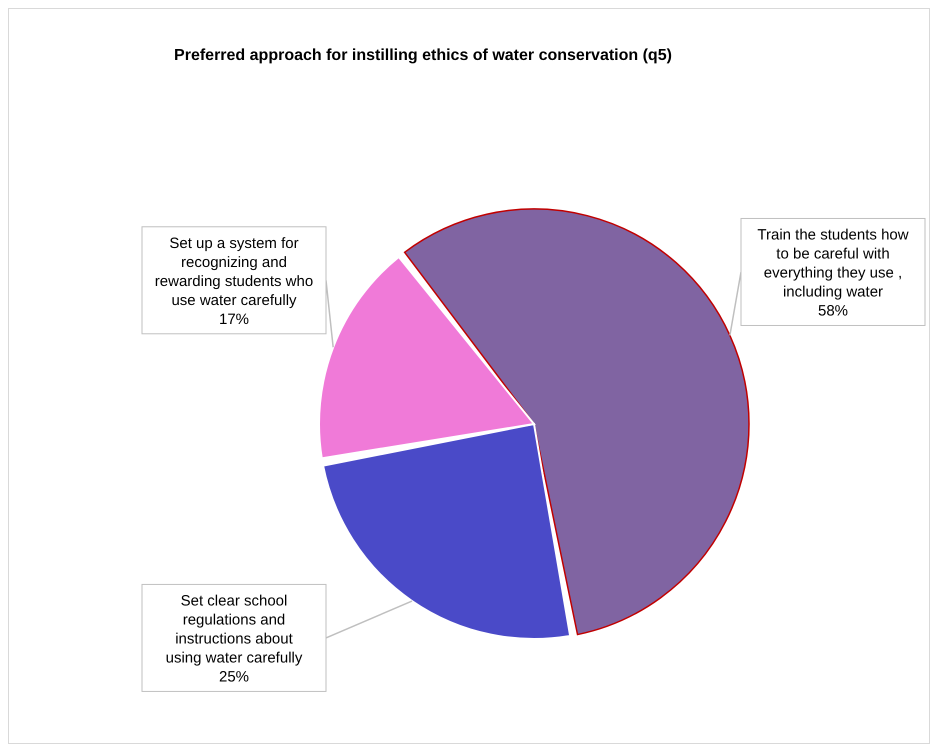  What do you see at coordinates (833, 311) in the screenshot?
I see `data-label: 58%` at bounding box center [833, 311].